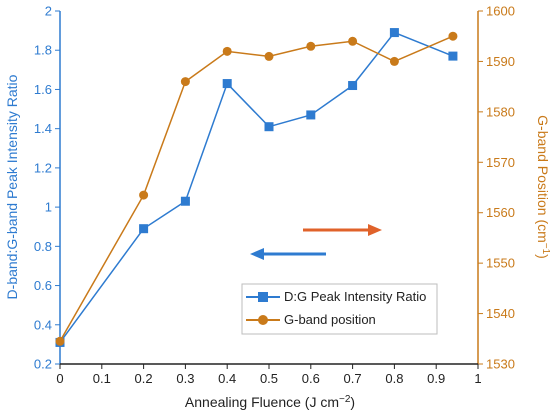 The height and width of the screenshot is (415, 550). I want to click on x-tick-label: 0.4, so click(227, 378).